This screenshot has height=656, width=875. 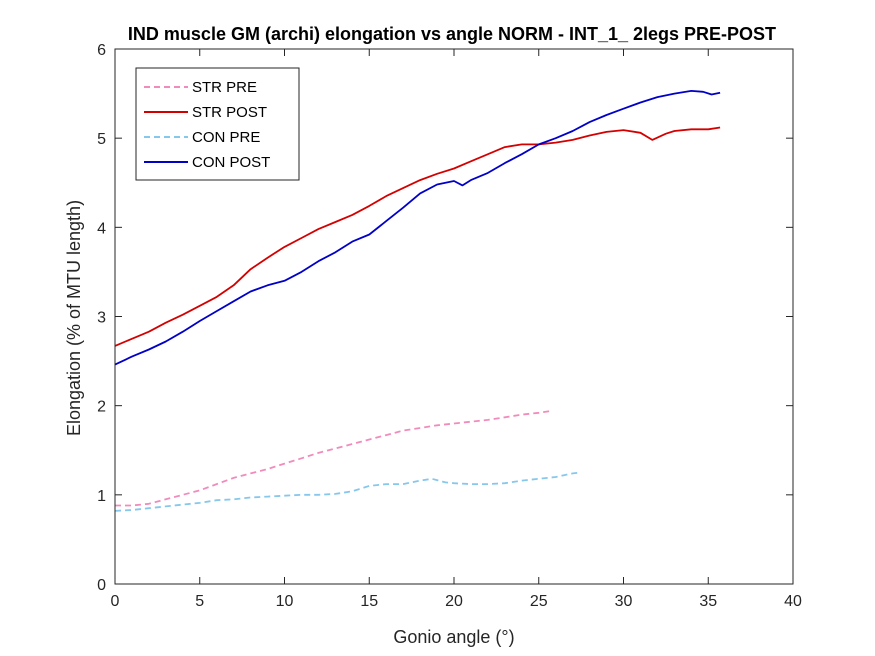 I want to click on x-tick-label: 15, so click(x=369, y=601).